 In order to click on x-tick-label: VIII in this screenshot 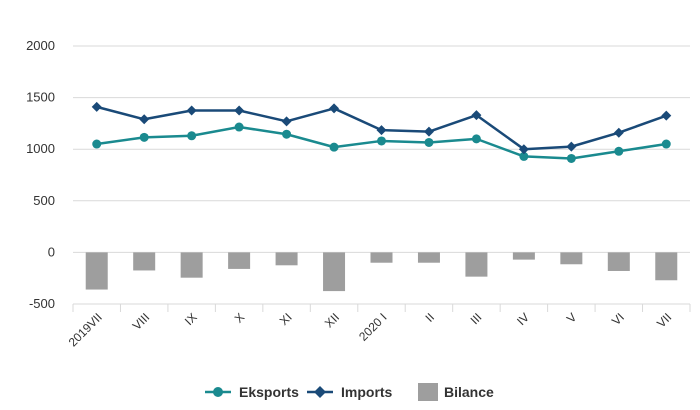, I will do `click(141, 321)`.